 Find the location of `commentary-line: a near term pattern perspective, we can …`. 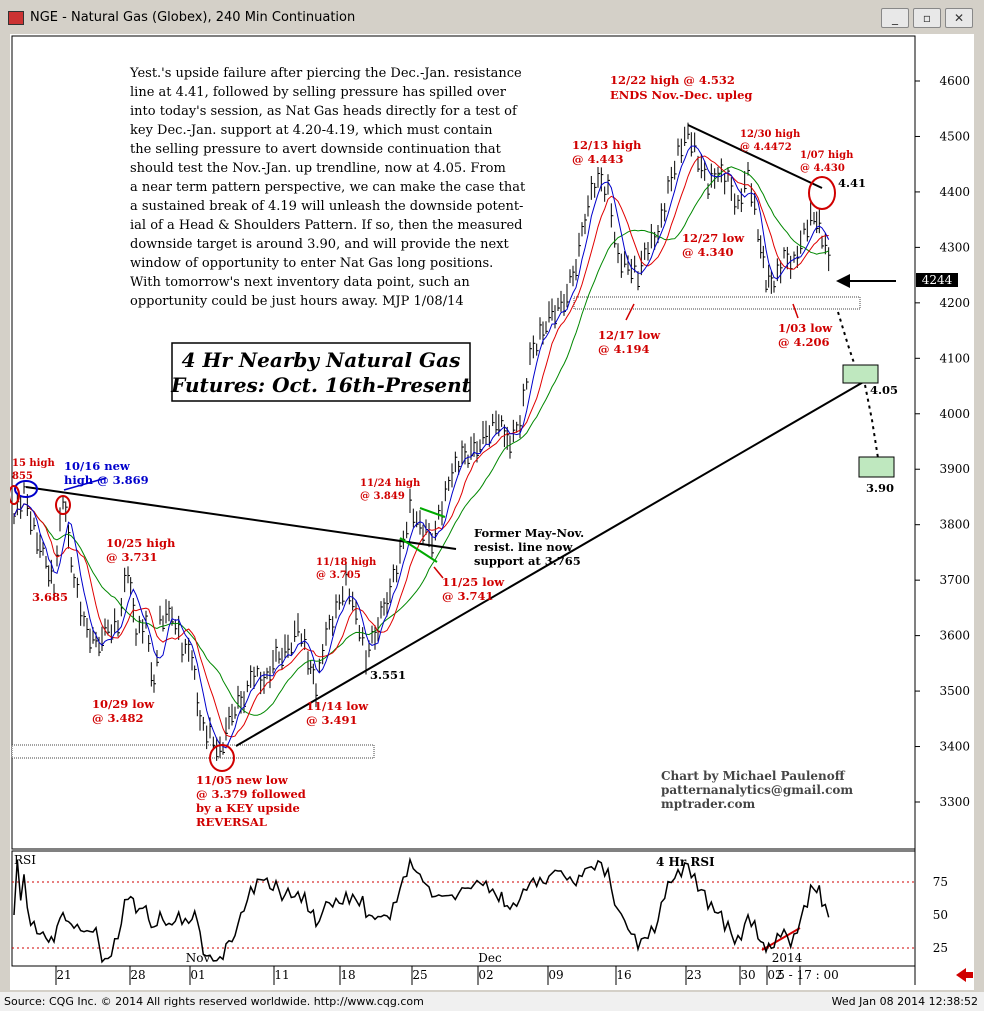

commentary-line: a near term pattern perspective, we can … is located at coordinates (328, 187).